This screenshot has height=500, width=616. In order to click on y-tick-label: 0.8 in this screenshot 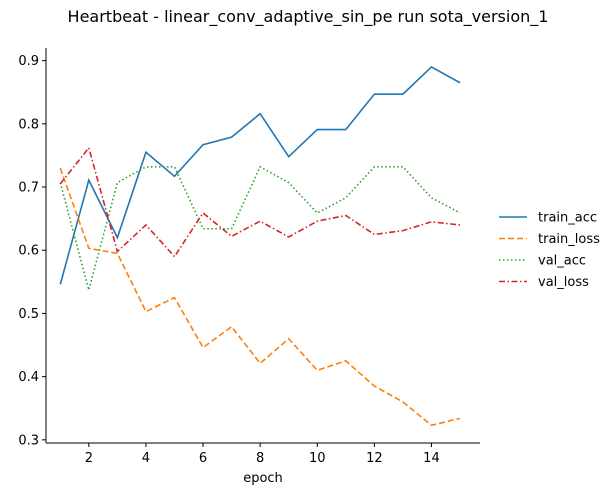, I will do `click(28, 124)`.